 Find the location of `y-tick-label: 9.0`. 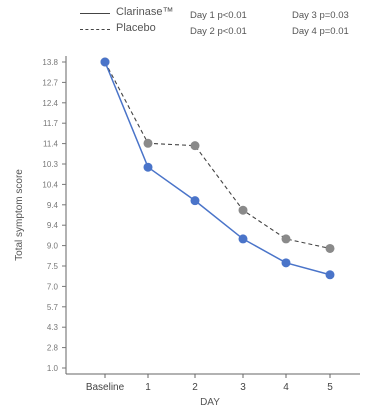

y-tick-label: 9.0 is located at coordinates (53, 246).